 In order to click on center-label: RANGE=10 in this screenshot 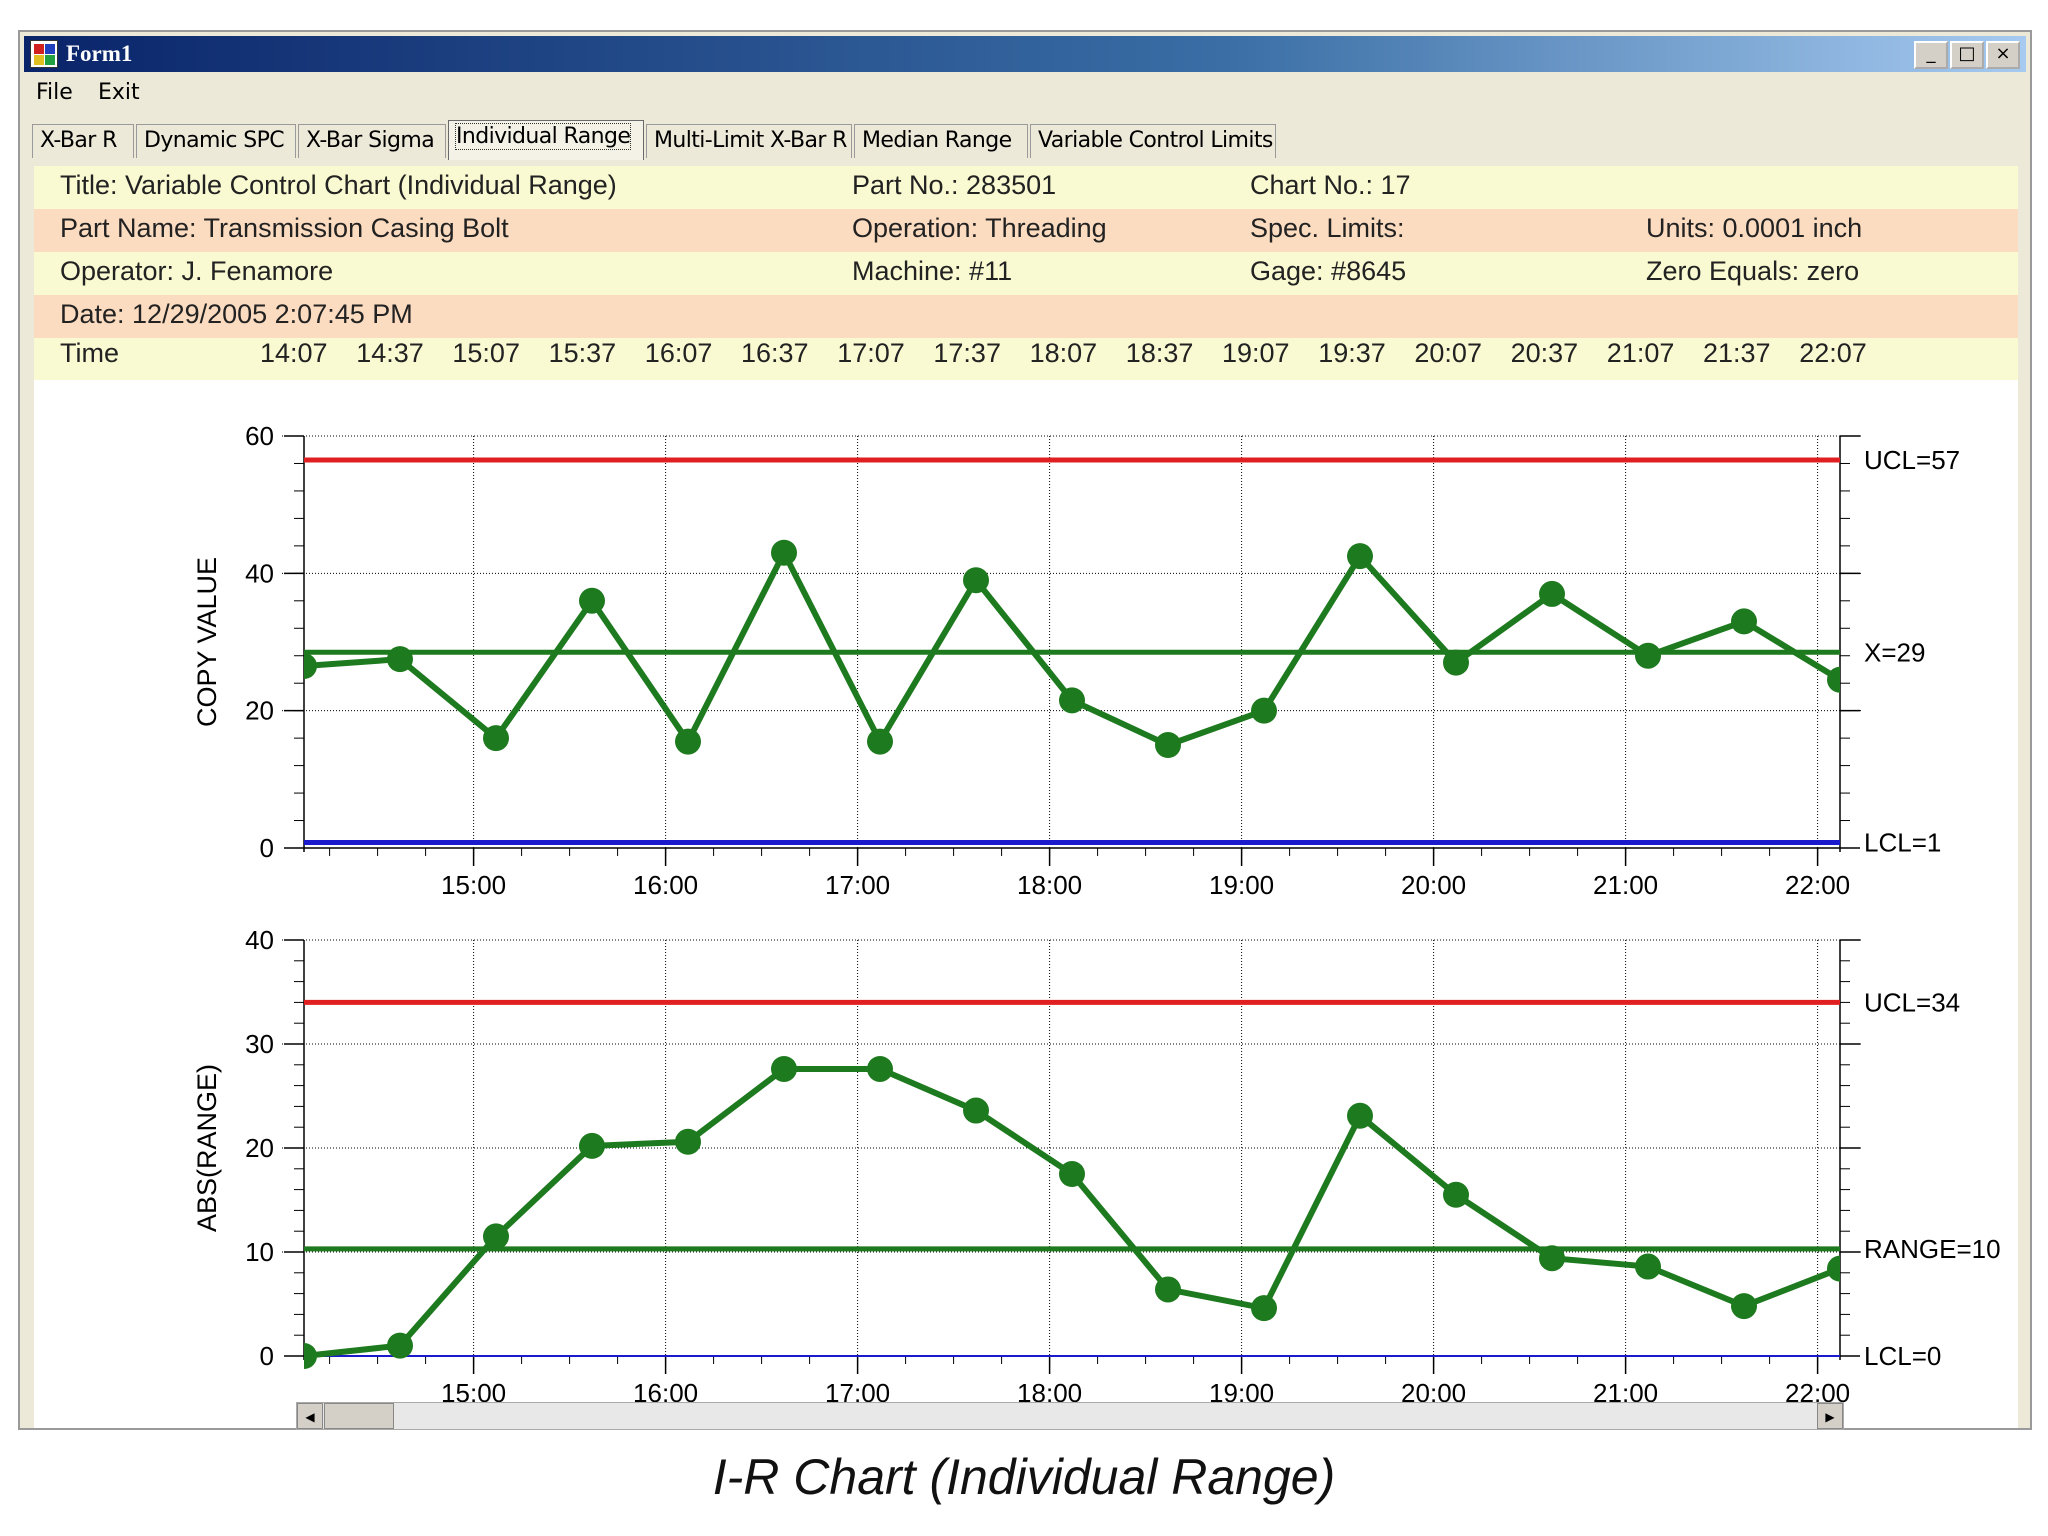, I will do `click(1932, 1249)`.